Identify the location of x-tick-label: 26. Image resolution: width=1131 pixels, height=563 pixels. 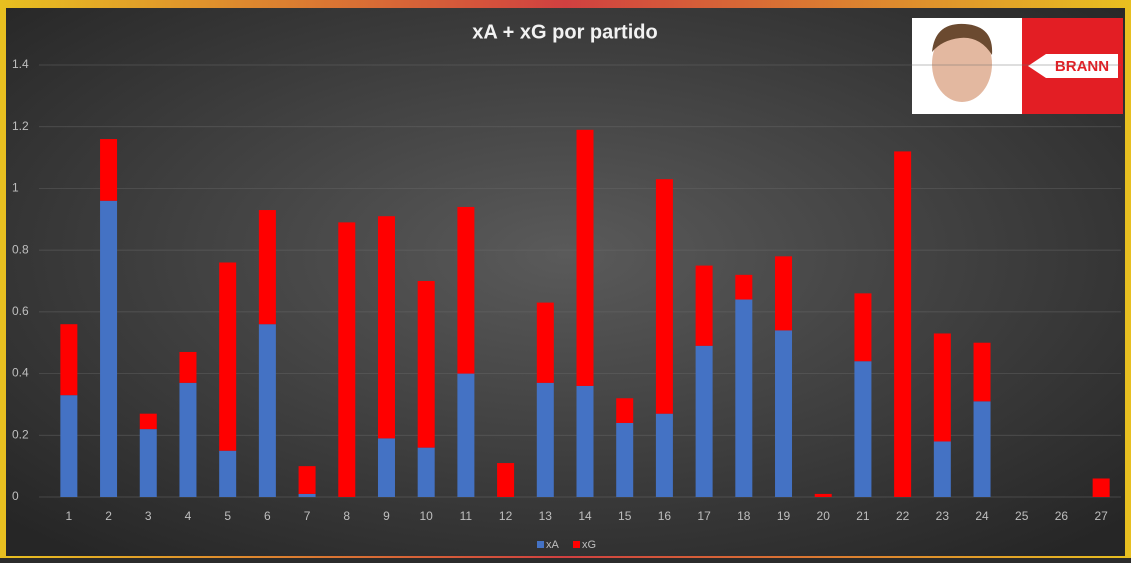
(1062, 516).